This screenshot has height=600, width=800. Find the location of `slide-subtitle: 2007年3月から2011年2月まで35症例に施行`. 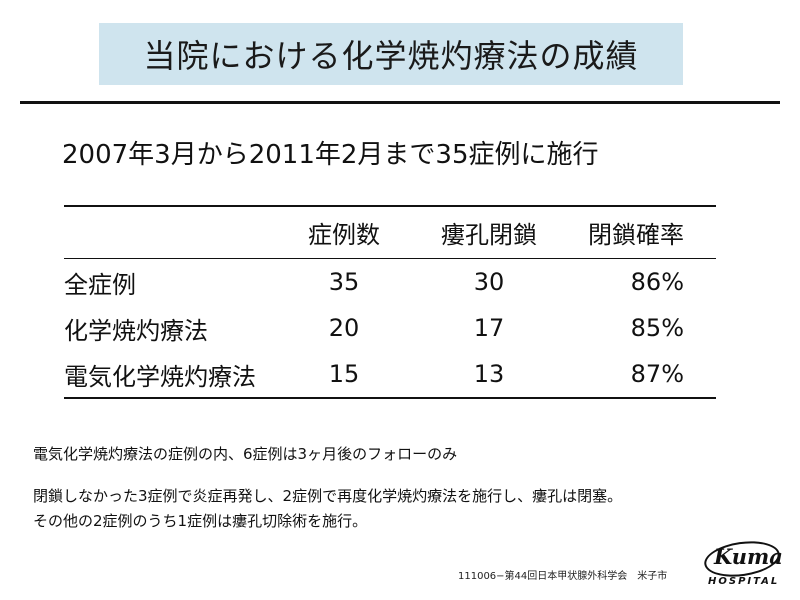

slide-subtitle: 2007年3月から2011年2月まで35症例に施行 is located at coordinates (330, 155).